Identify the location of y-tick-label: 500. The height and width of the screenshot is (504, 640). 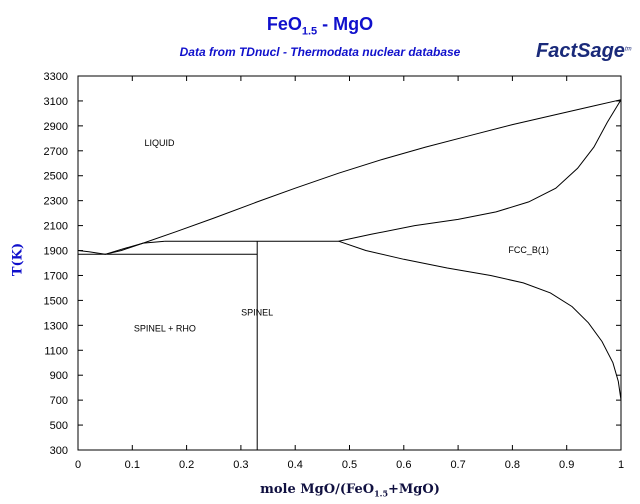
(59, 426).